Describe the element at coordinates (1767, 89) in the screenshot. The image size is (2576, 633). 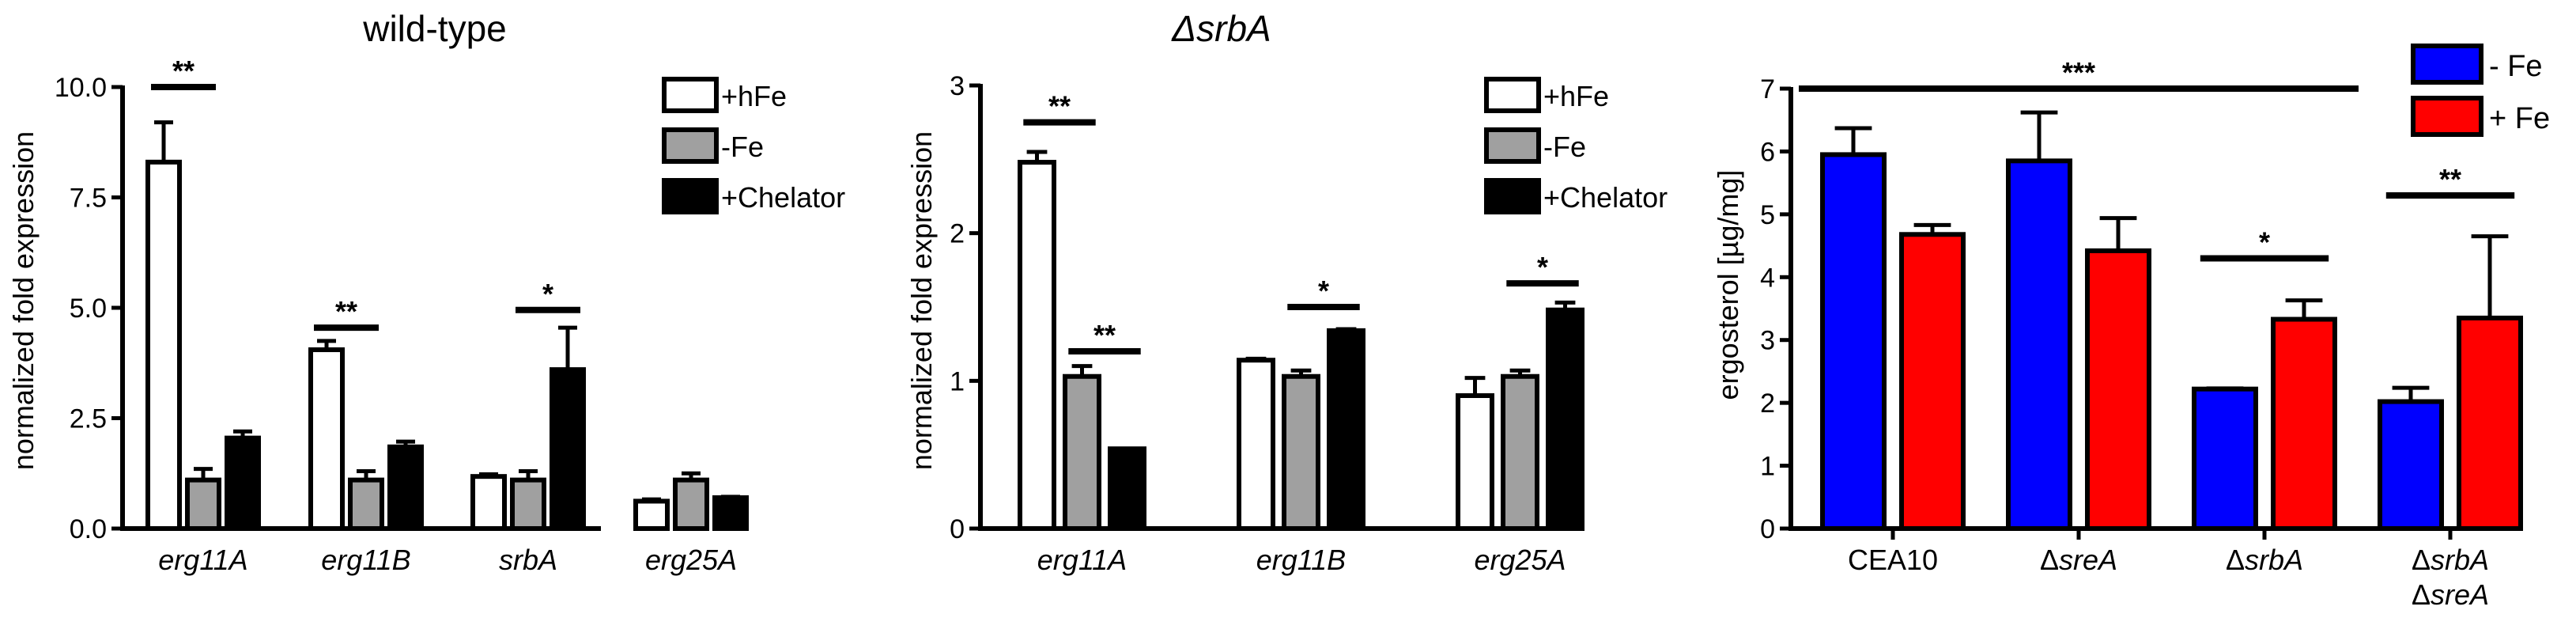
I see `y-tick-label: 7` at that location.